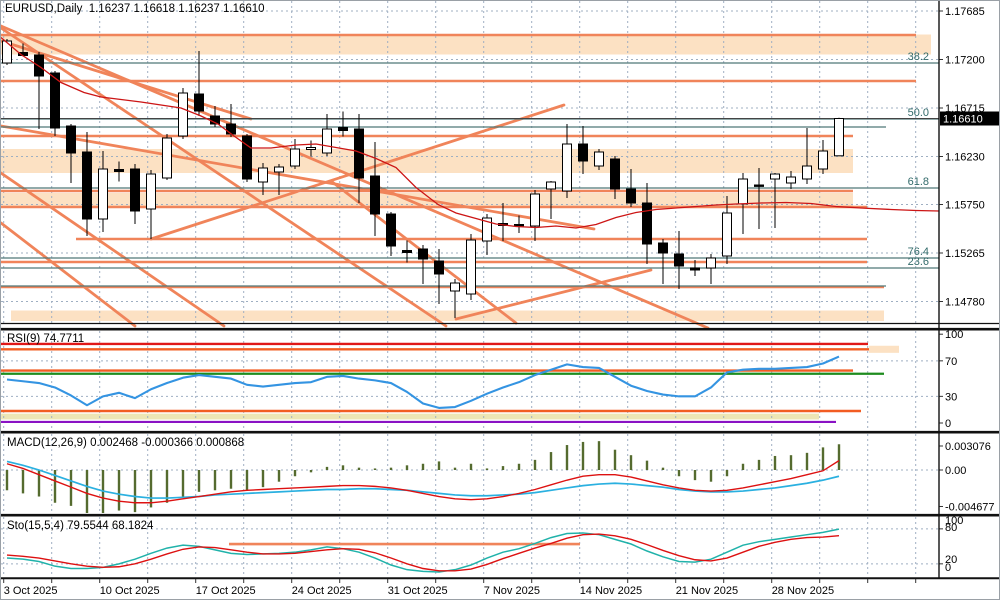 Image resolution: width=1000 pixels, height=600 pixels. Describe the element at coordinates (611, 591) in the screenshot. I see `time-axis-label: 14 Nov 2025` at that location.